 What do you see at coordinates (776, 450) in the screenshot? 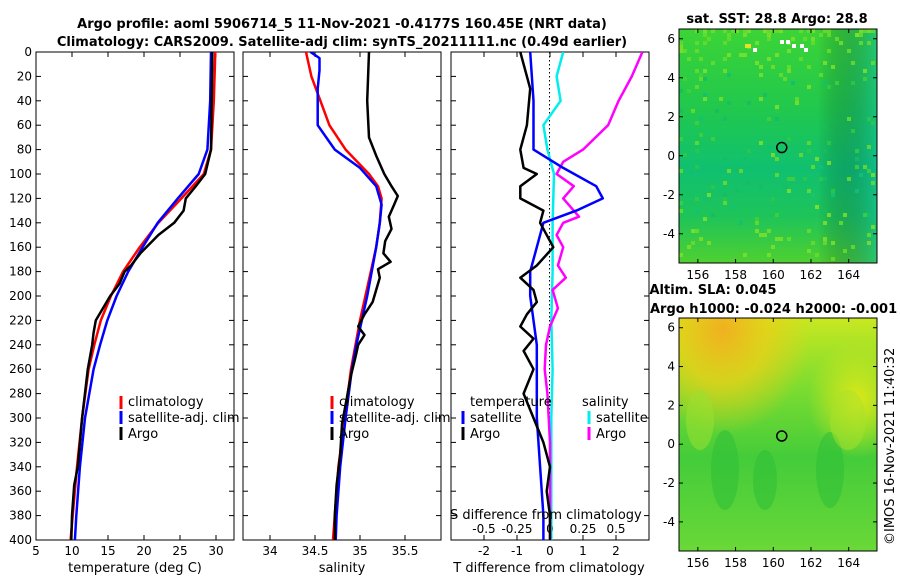
I see `sla-map-bands` at bounding box center [776, 450].